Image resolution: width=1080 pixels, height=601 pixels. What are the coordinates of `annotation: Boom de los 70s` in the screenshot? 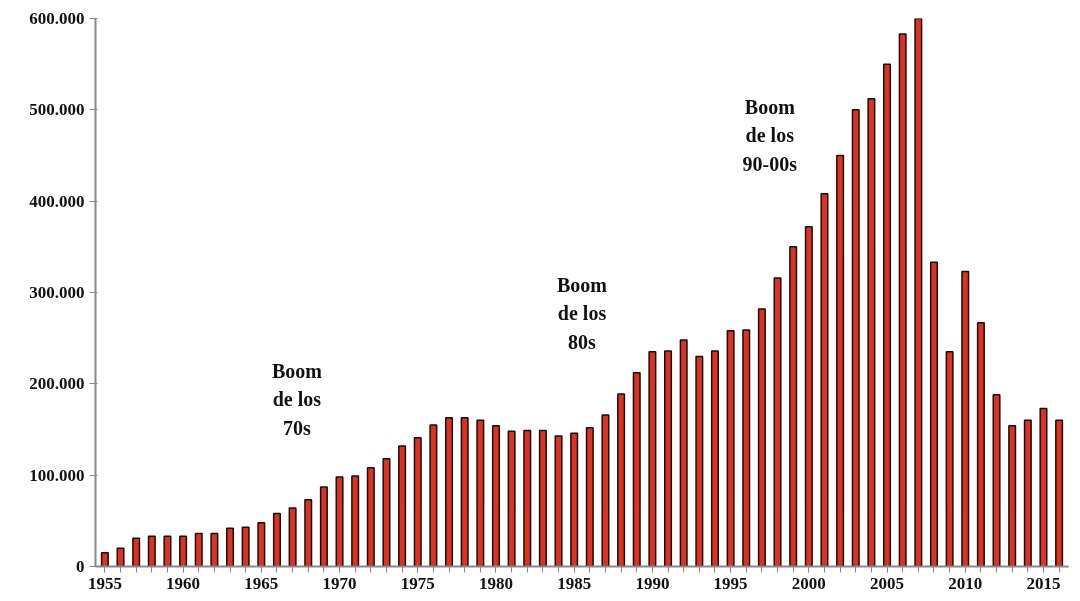 It's located at (297, 399).